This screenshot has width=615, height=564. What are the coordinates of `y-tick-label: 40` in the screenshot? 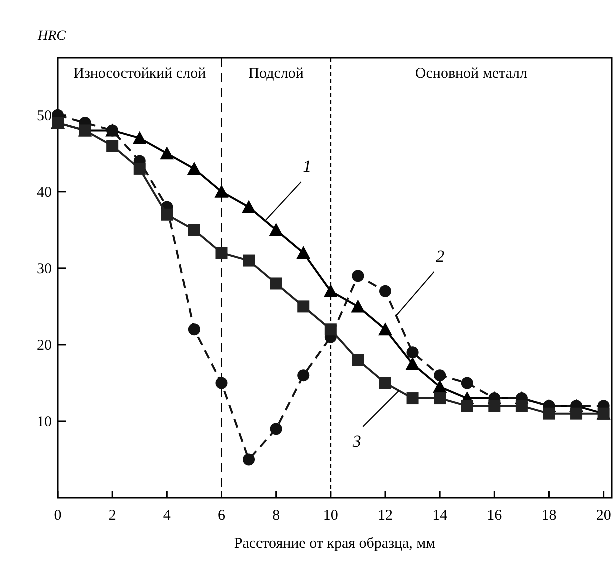 It's located at (44, 192).